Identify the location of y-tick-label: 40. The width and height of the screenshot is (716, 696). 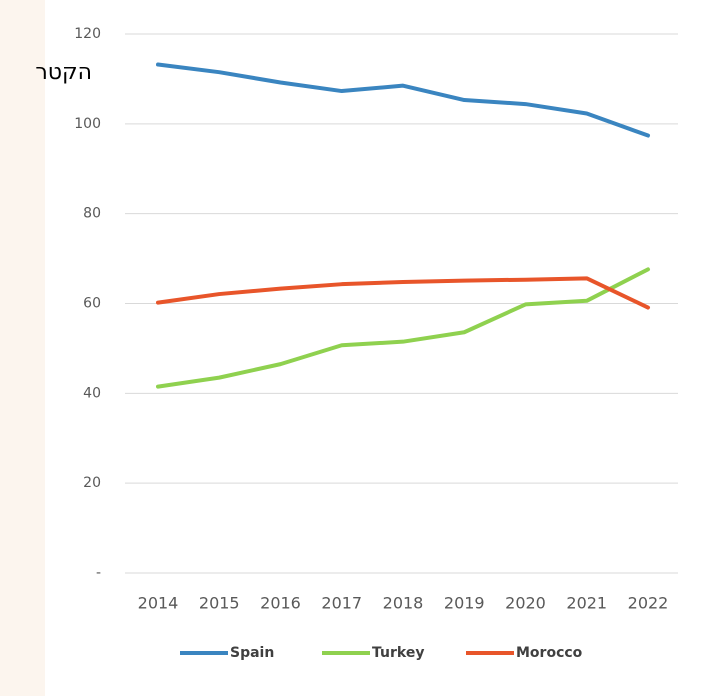
(92, 393).